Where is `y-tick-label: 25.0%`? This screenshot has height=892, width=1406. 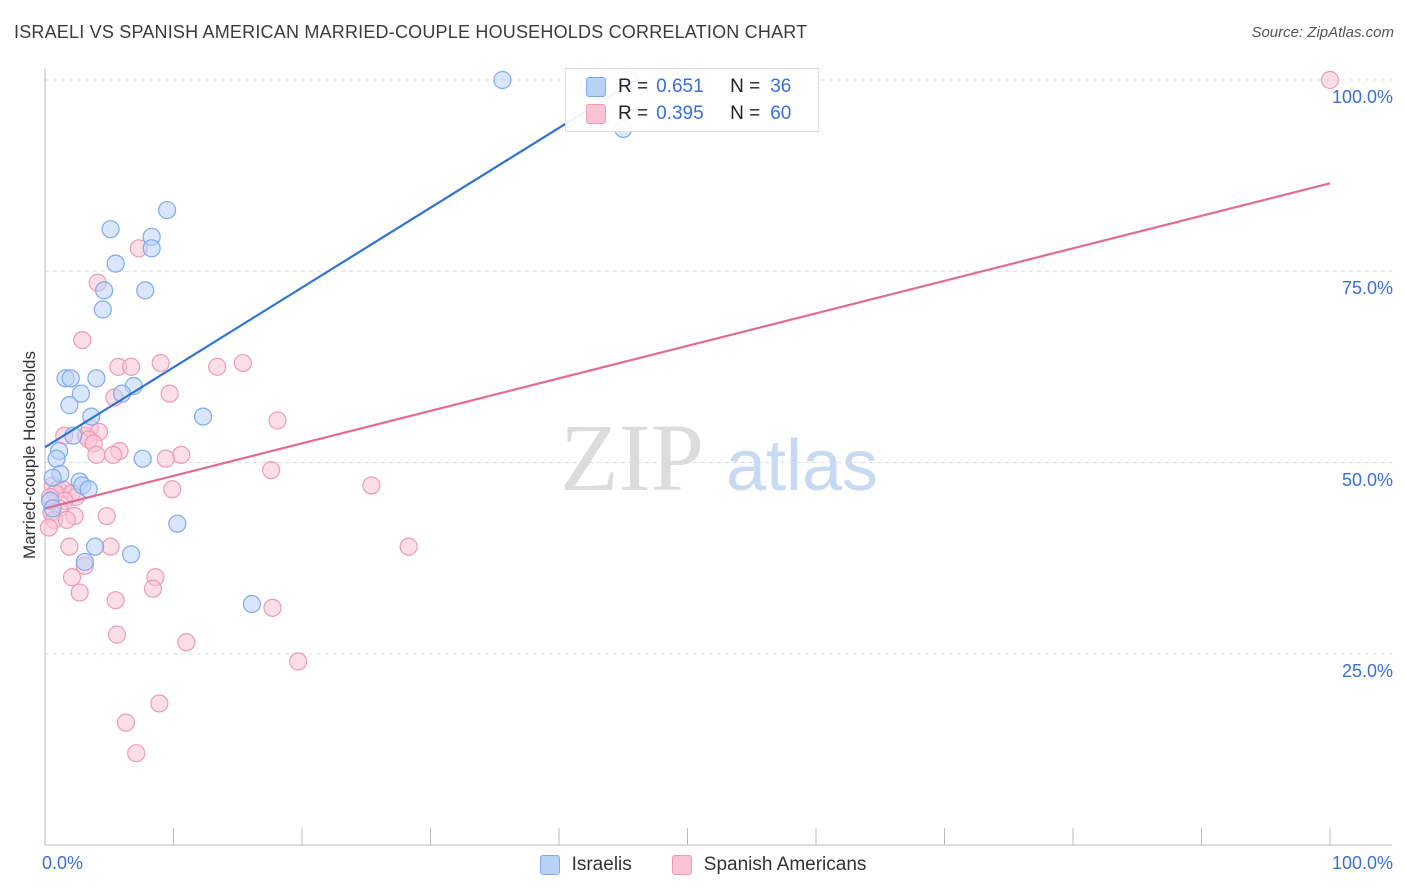 y-tick-label: 25.0% is located at coordinates (1367, 670).